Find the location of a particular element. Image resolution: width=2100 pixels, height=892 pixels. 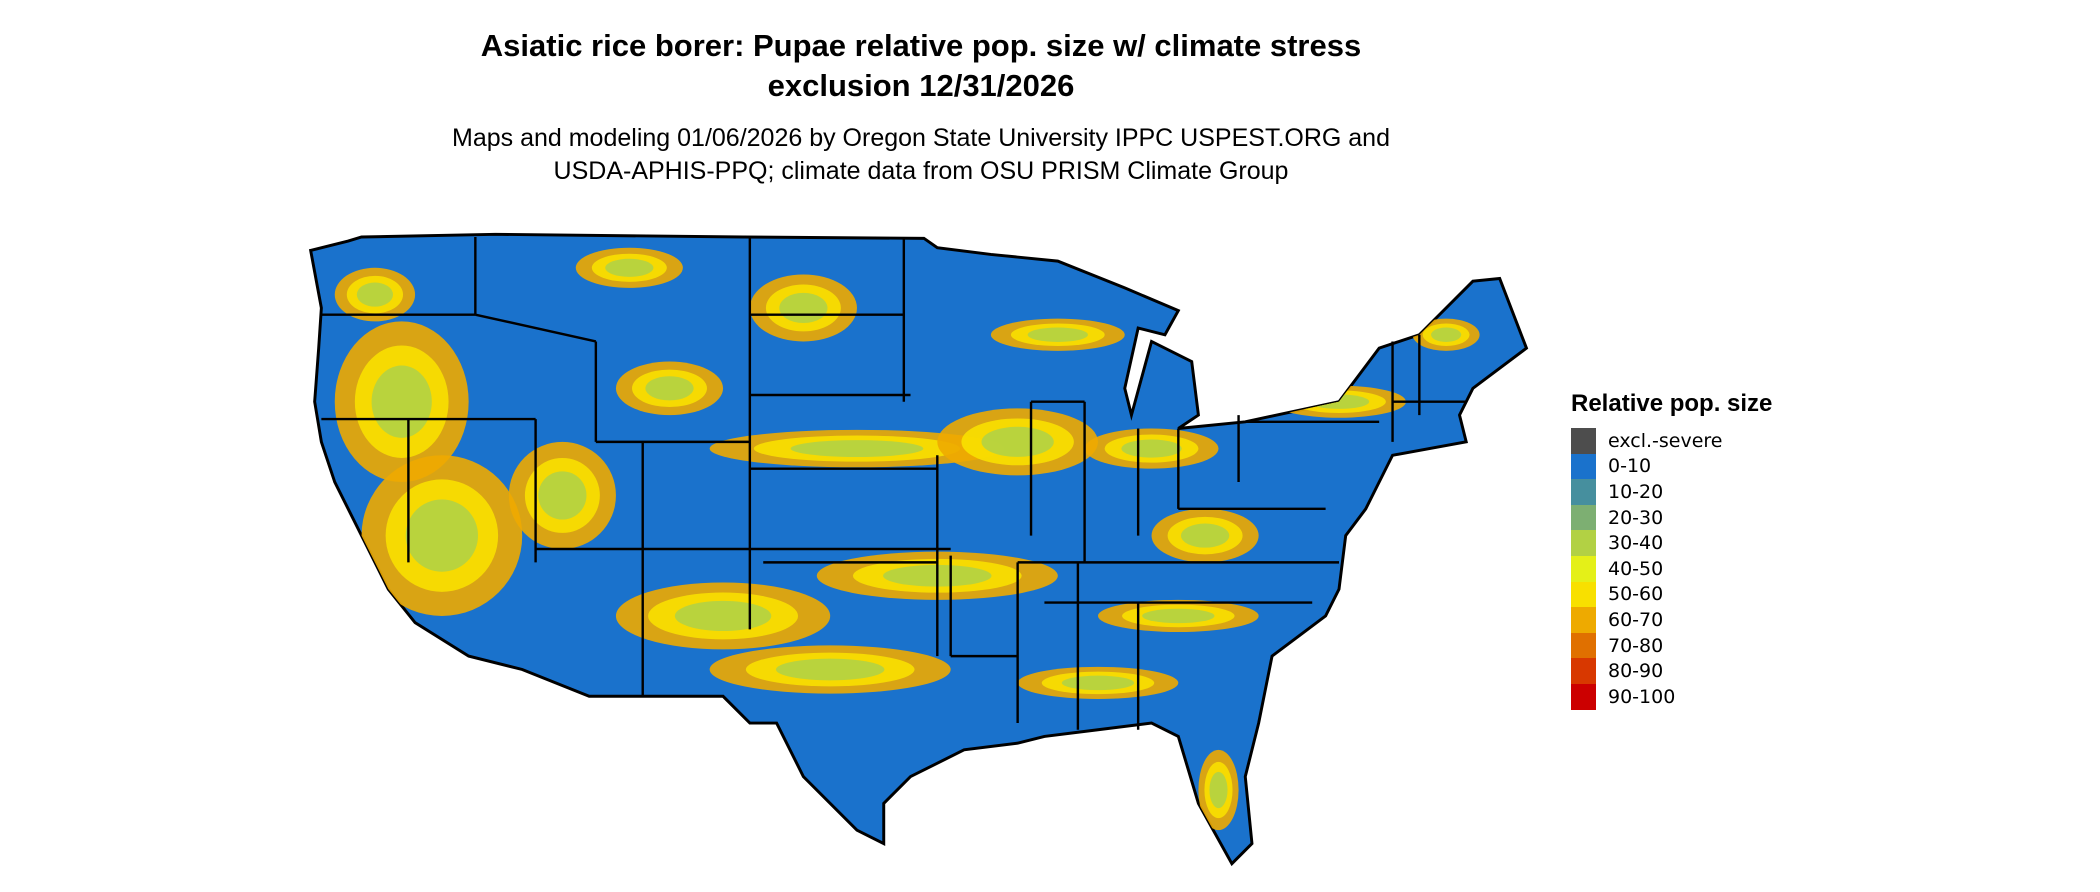

legend-label: 50-60 is located at coordinates (1636, 594).